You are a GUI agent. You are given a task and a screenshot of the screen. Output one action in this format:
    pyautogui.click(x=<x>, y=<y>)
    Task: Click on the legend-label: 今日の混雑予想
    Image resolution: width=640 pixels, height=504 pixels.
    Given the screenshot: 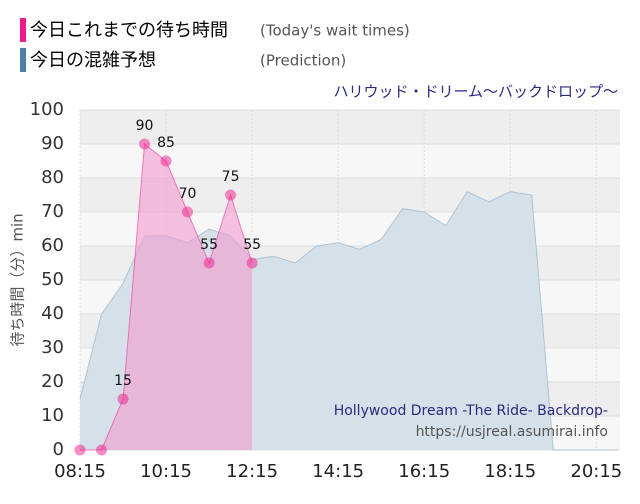 What is the action you would take?
    pyautogui.click(x=93, y=60)
    